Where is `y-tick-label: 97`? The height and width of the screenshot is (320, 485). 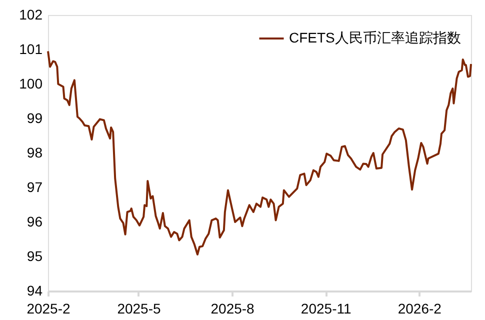
y-tick-label: 97 is located at coordinates (34, 187).